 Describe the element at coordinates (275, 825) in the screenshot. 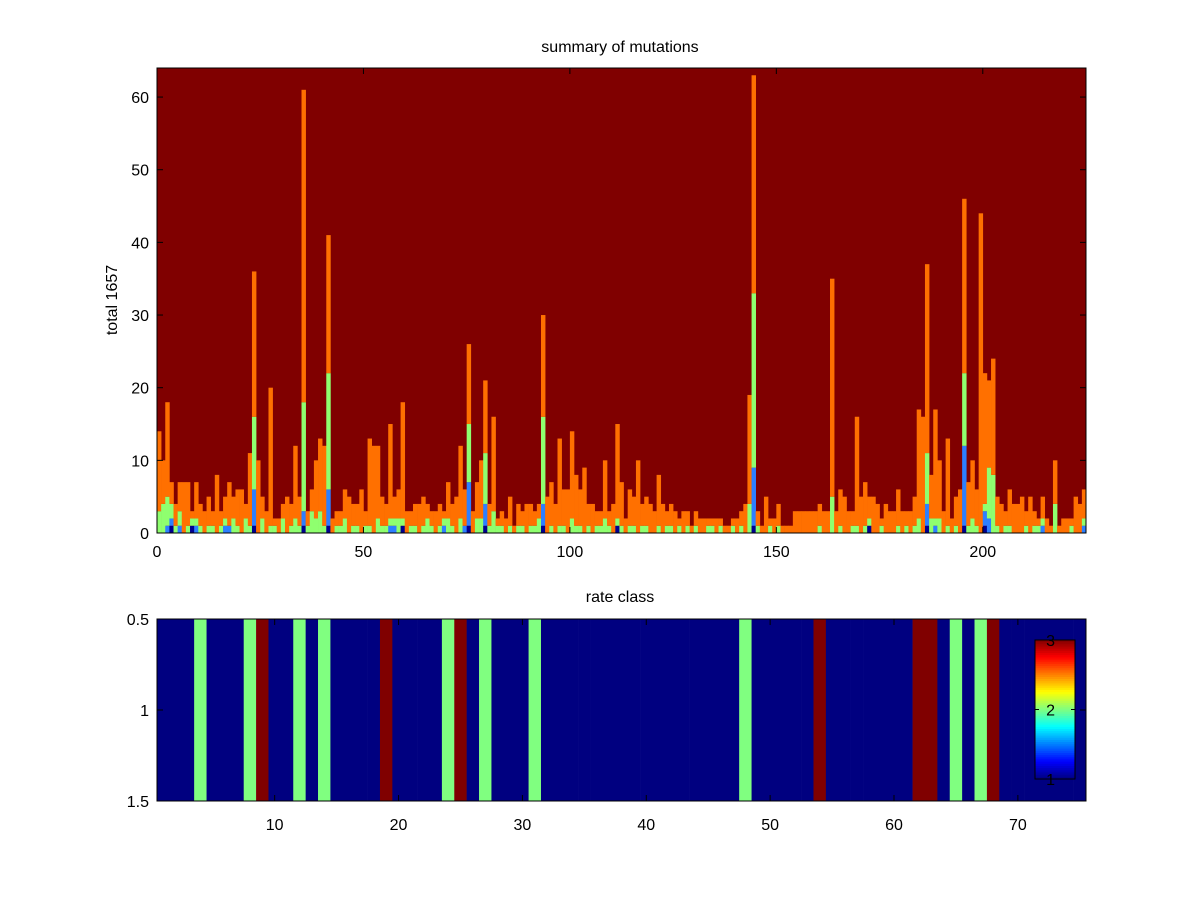

I see `x-tick-label: 10` at that location.